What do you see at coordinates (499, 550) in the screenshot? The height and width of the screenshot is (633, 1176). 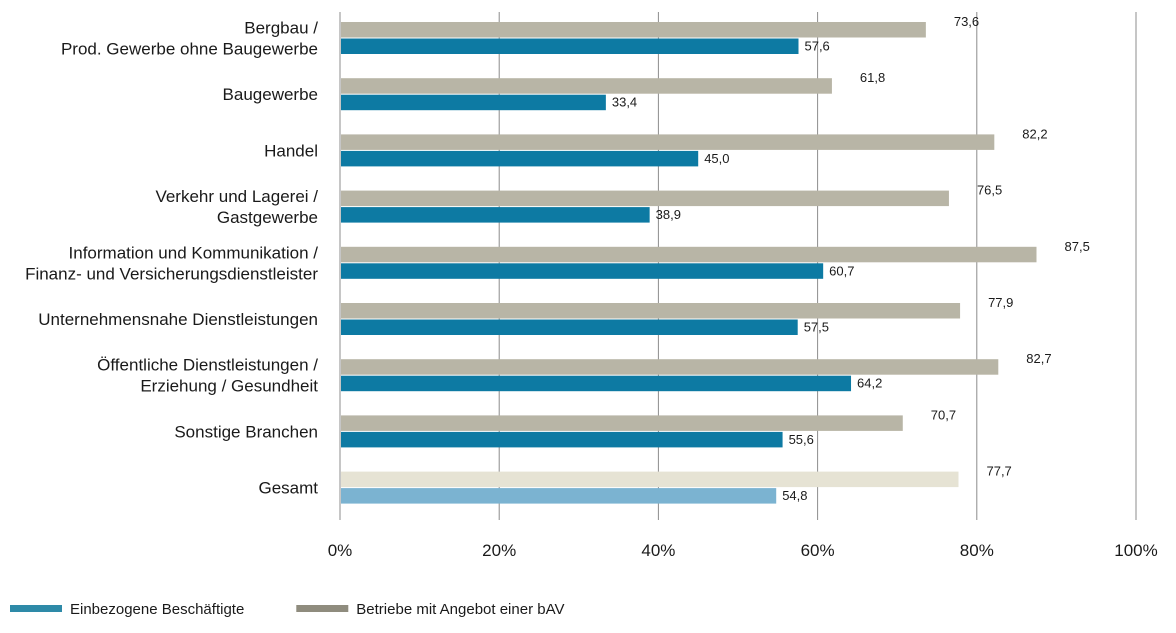 I see `x-tick-label: 20%` at bounding box center [499, 550].